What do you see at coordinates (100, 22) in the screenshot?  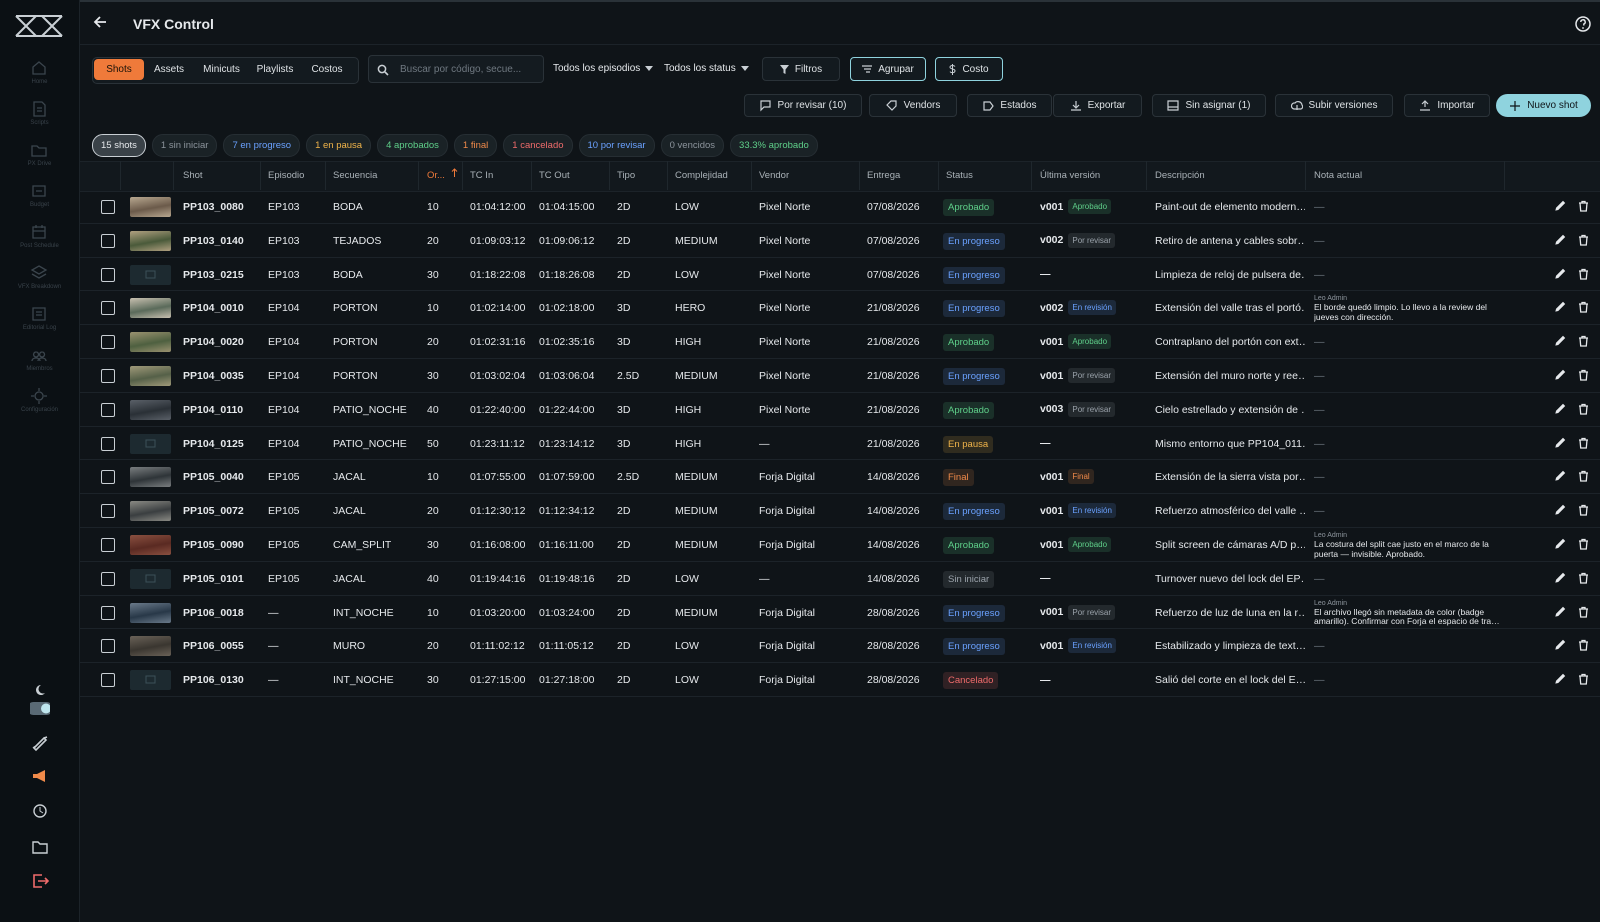 I see `back-button` at bounding box center [100, 22].